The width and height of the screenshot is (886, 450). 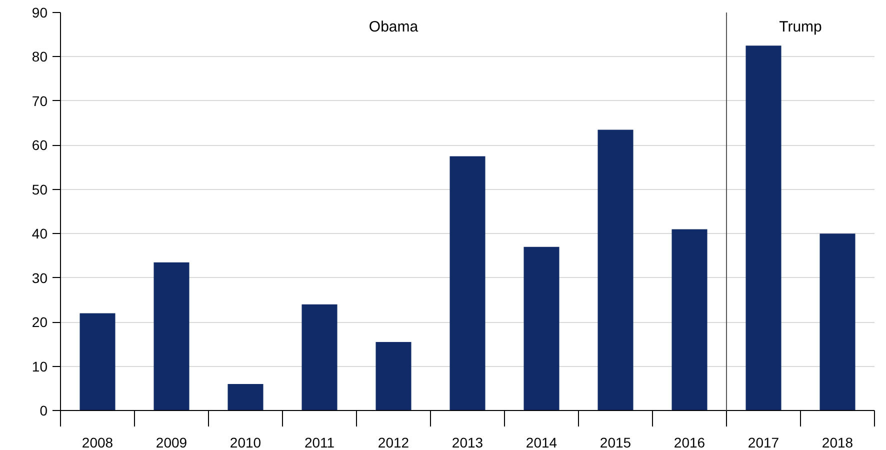 What do you see at coordinates (690, 442) in the screenshot?
I see `x-tick-label: 2016` at bounding box center [690, 442].